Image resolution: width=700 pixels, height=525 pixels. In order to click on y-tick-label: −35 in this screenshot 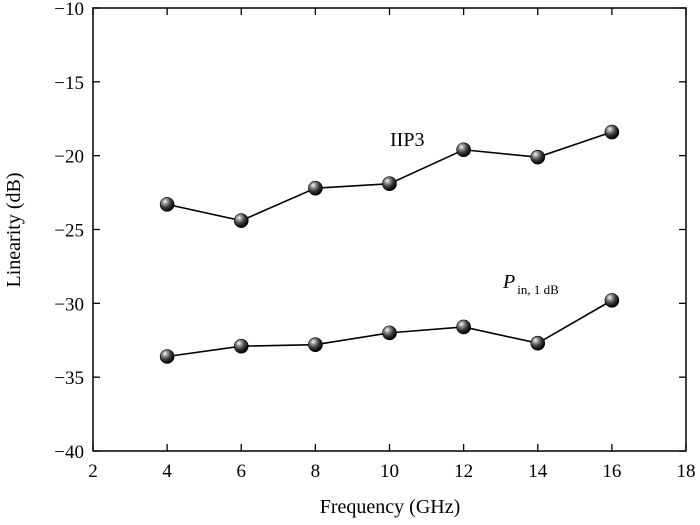, I will do `click(69, 378)`.